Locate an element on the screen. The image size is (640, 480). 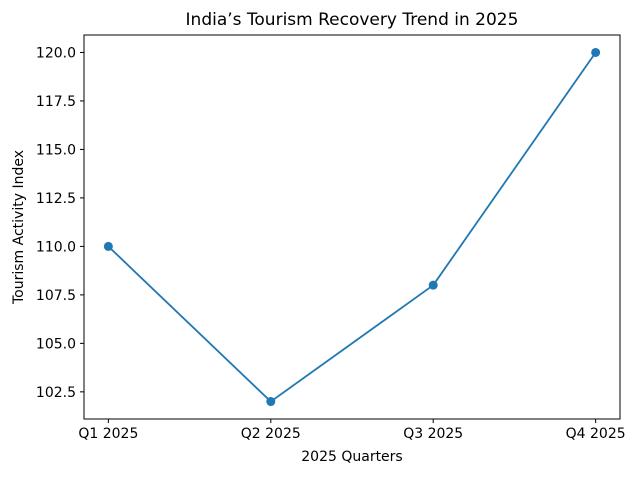
y-axis-label: Tourism Activity Index is located at coordinates (19, 227).